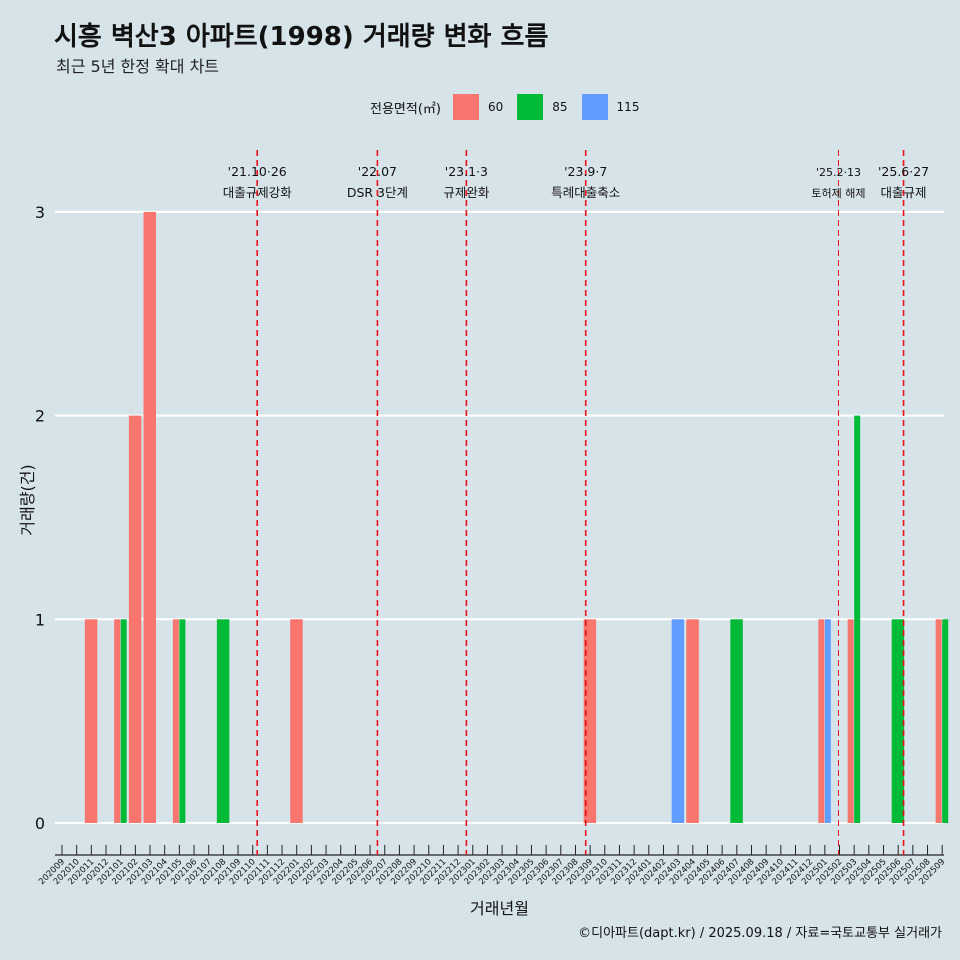 The height and width of the screenshot is (960, 960). I want to click on chart-subtitle: 최근 5년 한정 확대 차트, so click(138, 66).